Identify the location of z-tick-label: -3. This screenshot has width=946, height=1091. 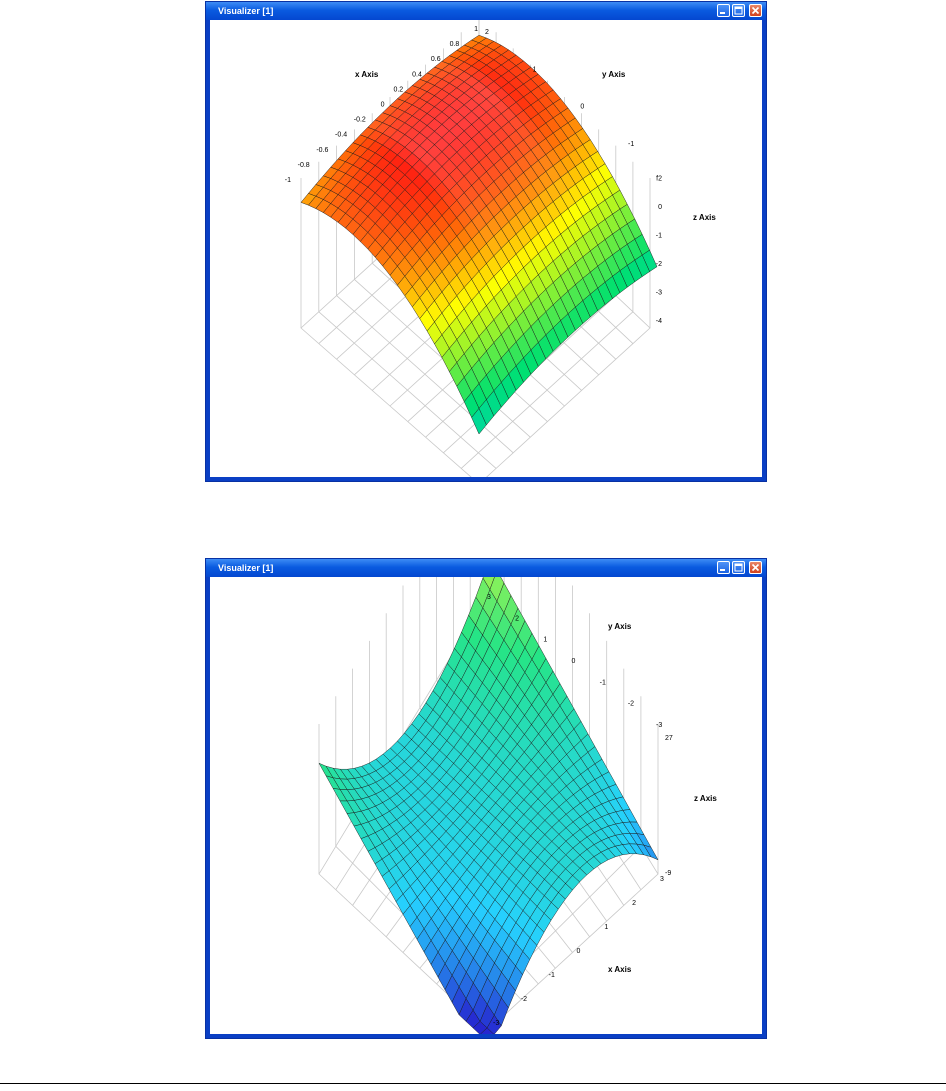
(659, 293).